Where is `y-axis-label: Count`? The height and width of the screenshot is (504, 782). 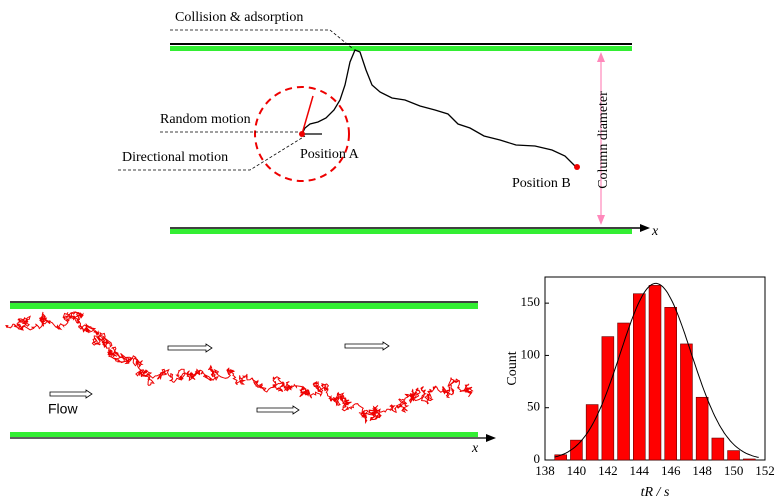
y-axis-label: Count is located at coordinates (512, 368).